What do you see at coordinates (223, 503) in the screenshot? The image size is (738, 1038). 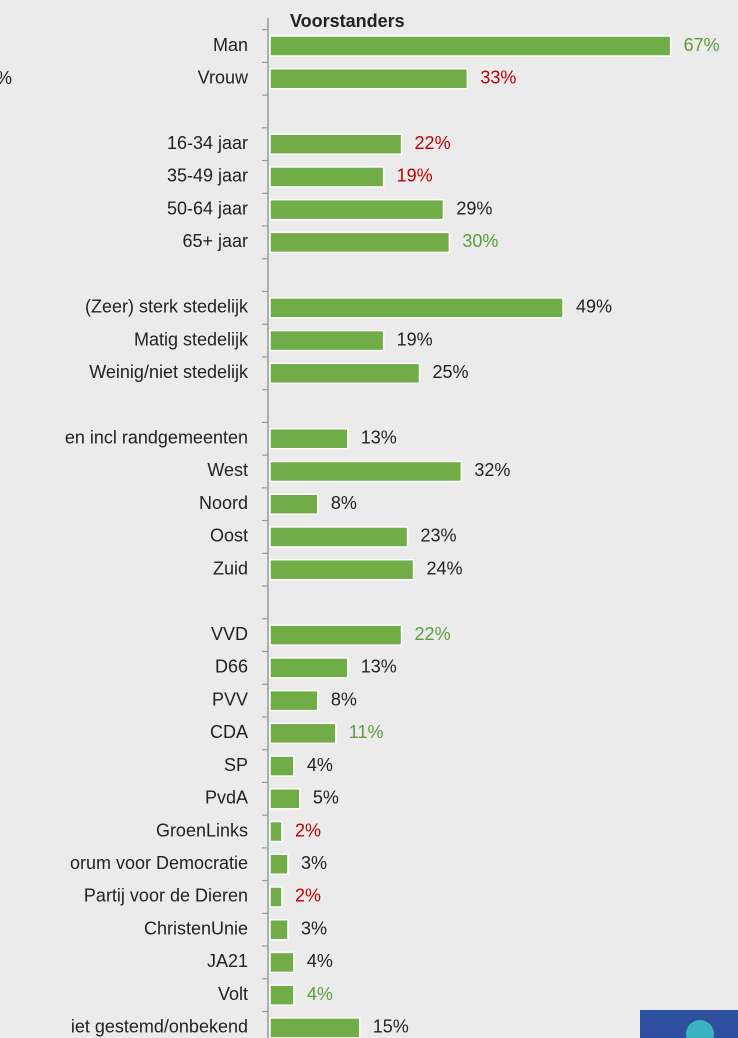 I see `y-tick-label: Noord` at bounding box center [223, 503].